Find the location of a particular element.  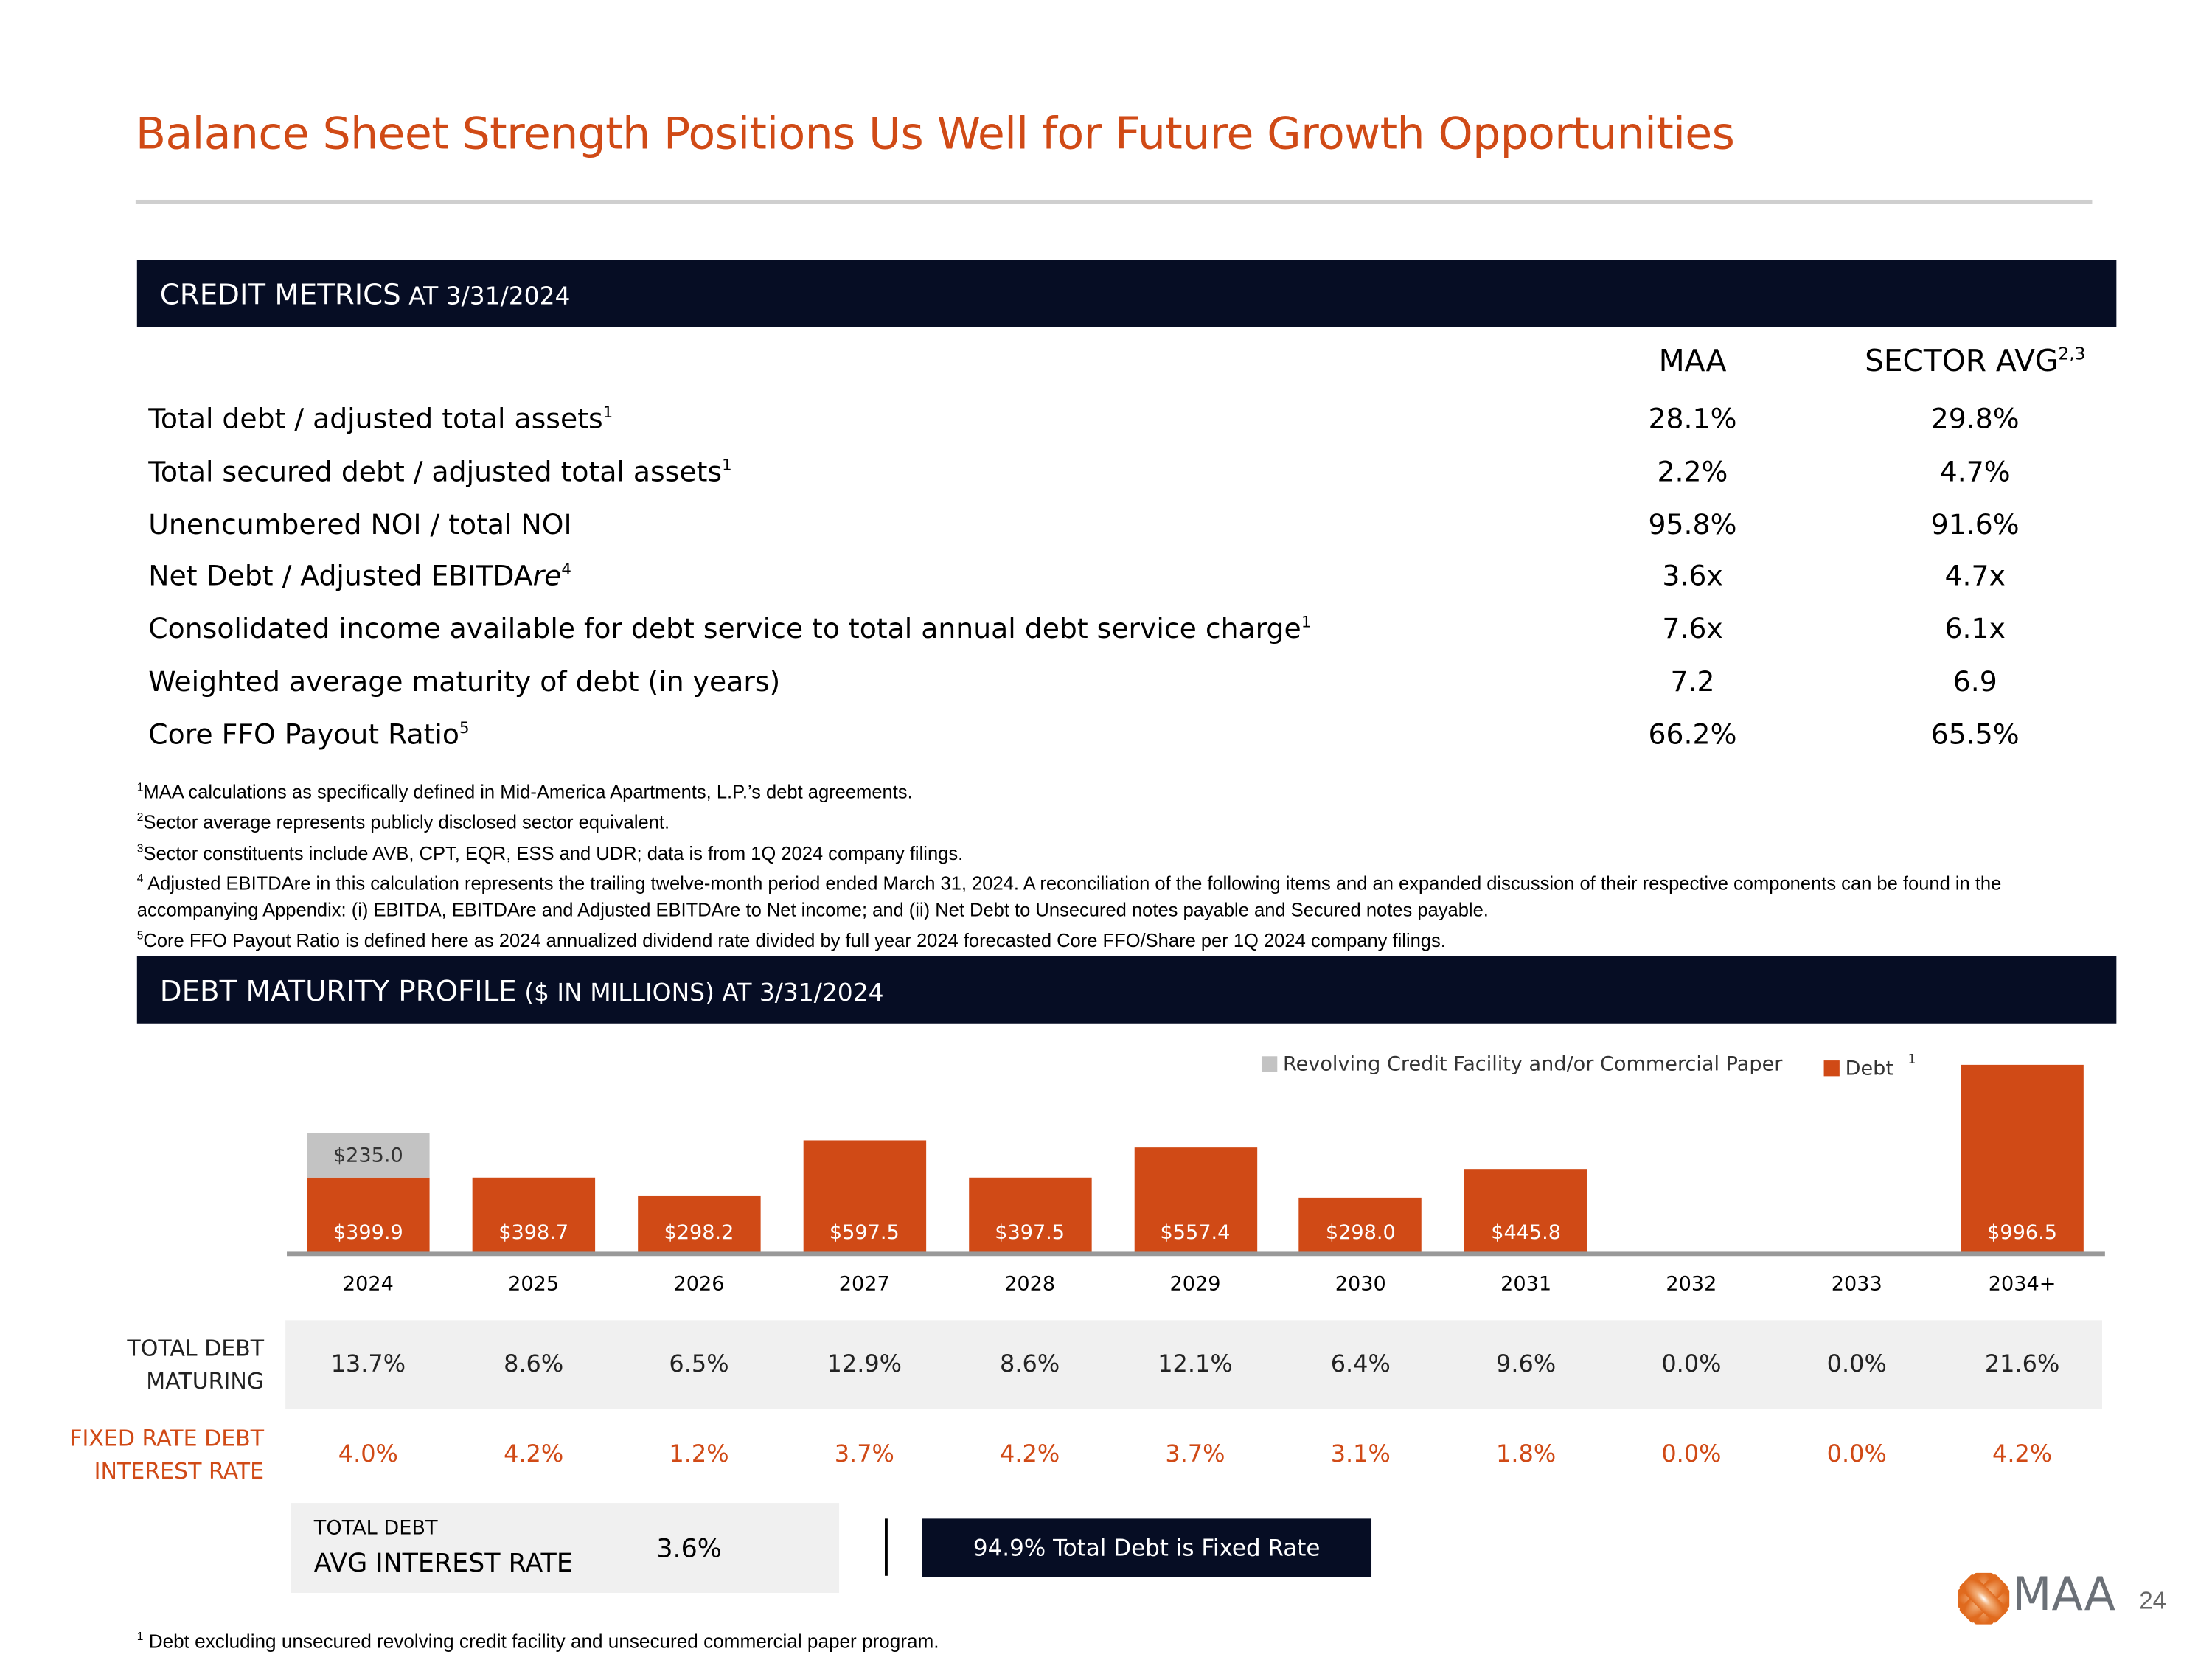

total-maturing-value: 12.9% is located at coordinates (864, 1364).